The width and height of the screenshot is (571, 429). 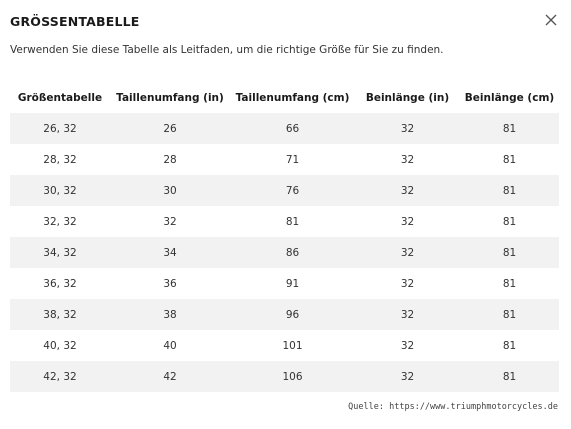 I want to click on waist-in-cell: 28, so click(x=170, y=159).